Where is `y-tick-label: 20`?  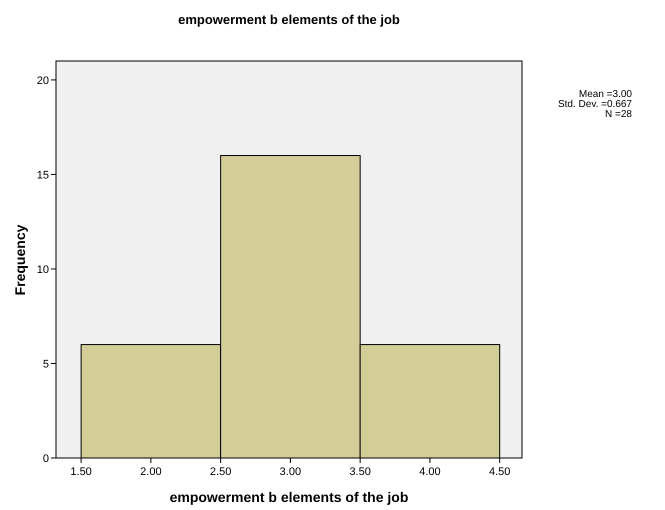
y-tick-label: 20 is located at coordinates (42, 80).